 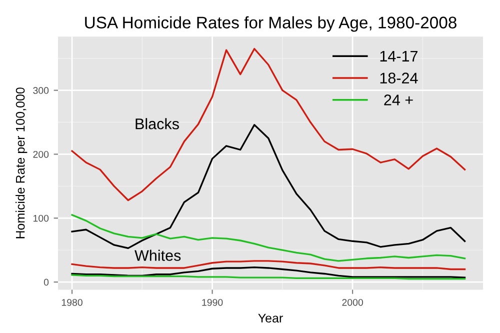 What do you see at coordinates (41, 90) in the screenshot?
I see `y-tick-label: 300` at bounding box center [41, 90].